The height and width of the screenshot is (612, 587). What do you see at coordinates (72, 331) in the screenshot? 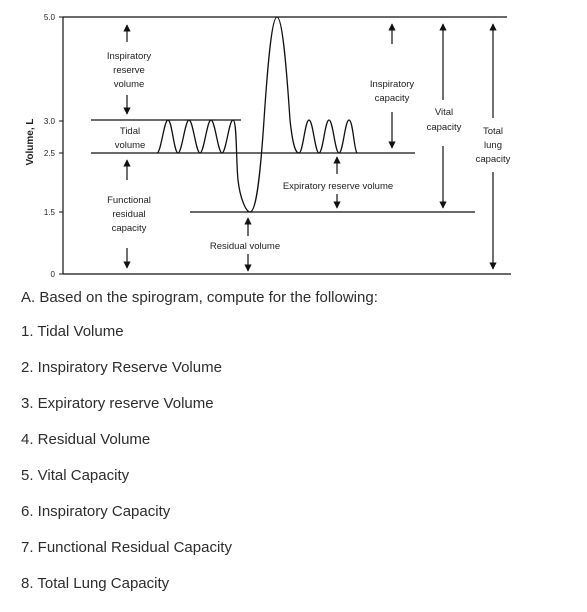
I see `list-item: 1. Tidal Volume` at bounding box center [72, 331].